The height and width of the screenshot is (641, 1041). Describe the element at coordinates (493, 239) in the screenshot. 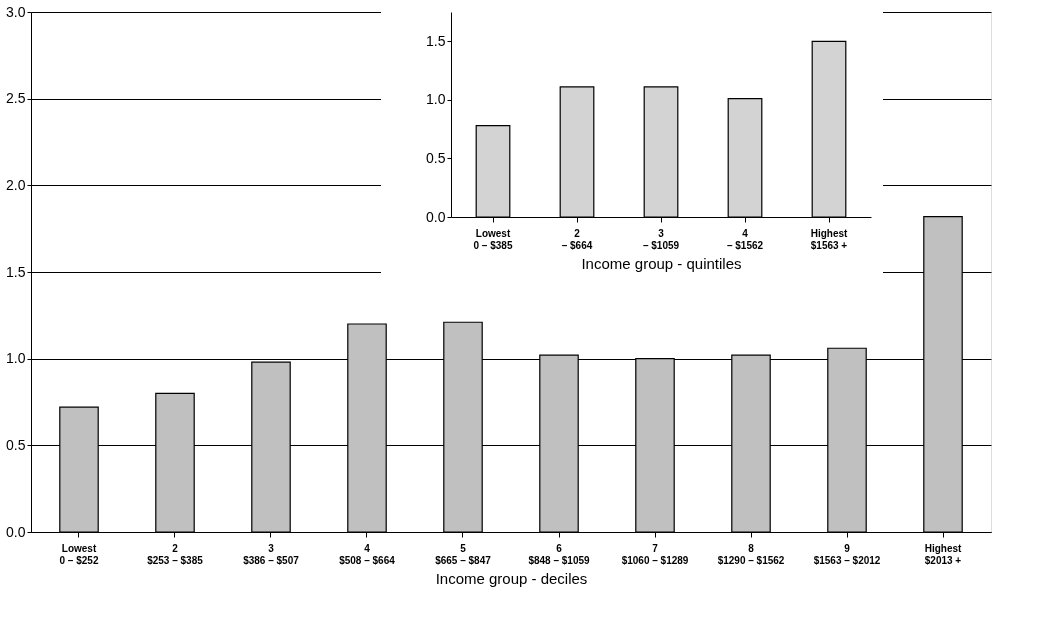

I see `x-tick-label: Lowest 0 – $385` at that location.